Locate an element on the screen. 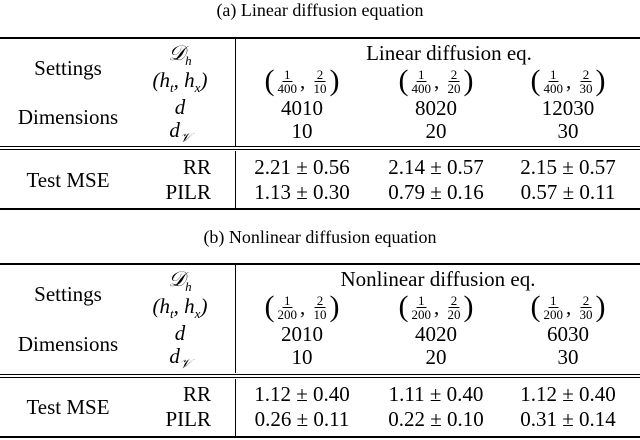 Image resolution: width=640 pixels, height=440 pixels. table-a-col-2-step: (1 400, 2 20) is located at coordinates (436, 80).